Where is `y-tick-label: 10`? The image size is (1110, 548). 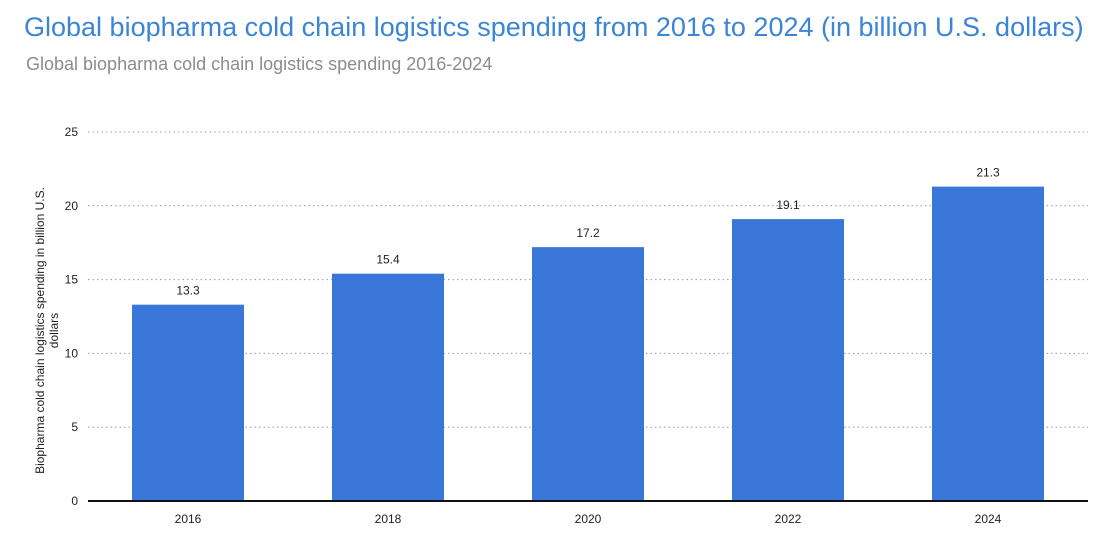
y-tick-label: 10 is located at coordinates (72, 353).